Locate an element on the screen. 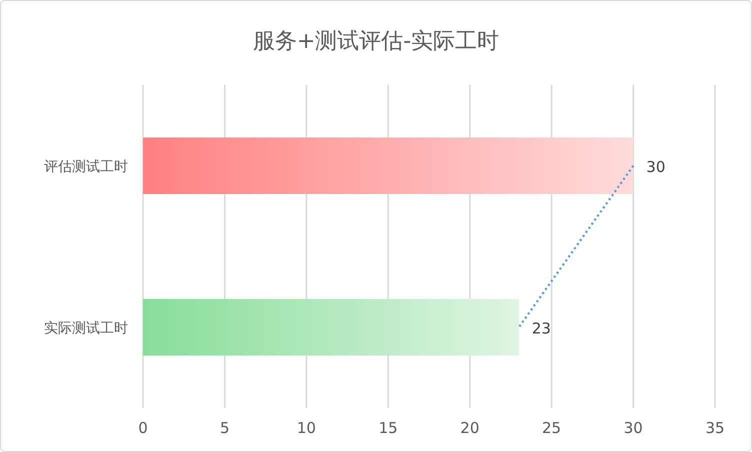 This screenshot has height=452, width=752. x-tick-label: 25 is located at coordinates (552, 428).